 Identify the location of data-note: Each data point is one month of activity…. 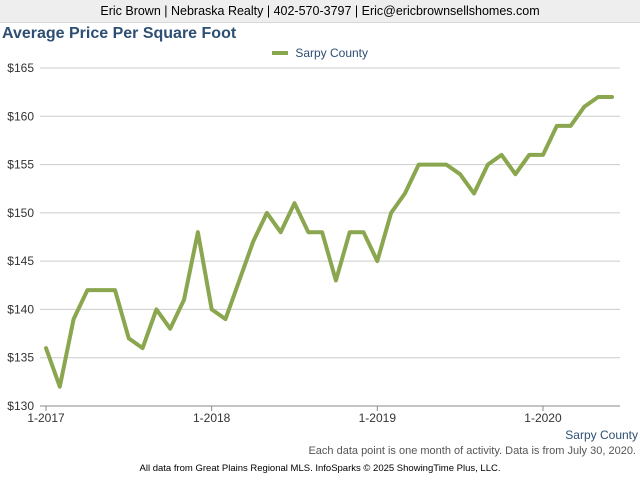
(472, 451).